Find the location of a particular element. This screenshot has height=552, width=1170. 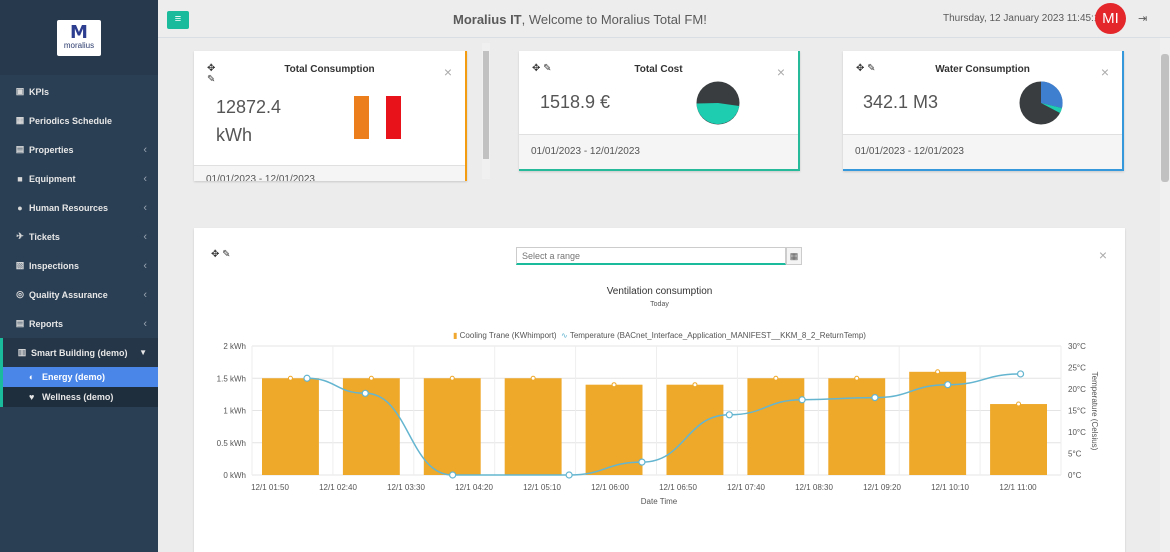

energy-icon: ◐ is located at coordinates (32, 377).